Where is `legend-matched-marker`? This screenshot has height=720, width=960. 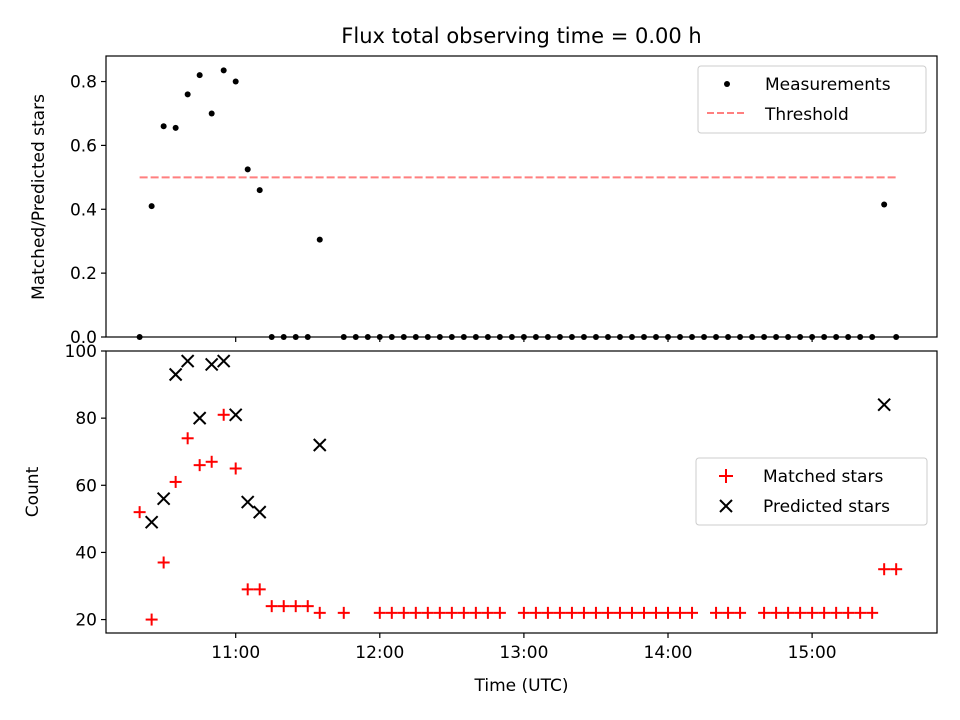 legend-matched-marker is located at coordinates (726, 476).